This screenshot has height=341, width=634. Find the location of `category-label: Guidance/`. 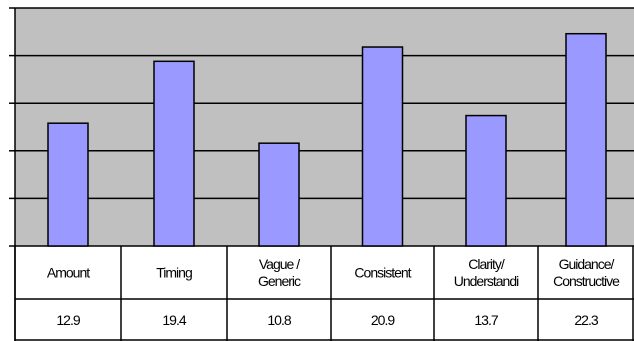

category-label: Guidance/ is located at coordinates (587, 264).